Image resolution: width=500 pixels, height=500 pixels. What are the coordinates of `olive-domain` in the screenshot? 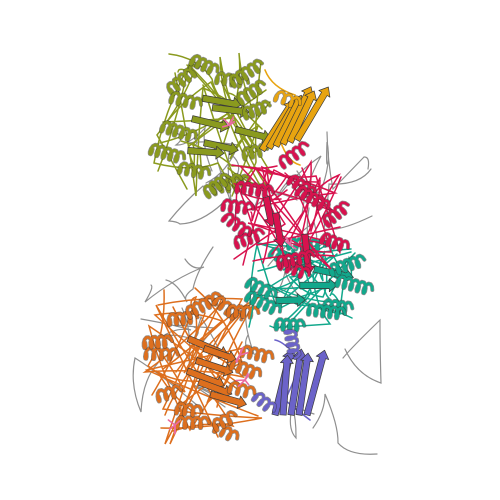 It's located at (210, 126).